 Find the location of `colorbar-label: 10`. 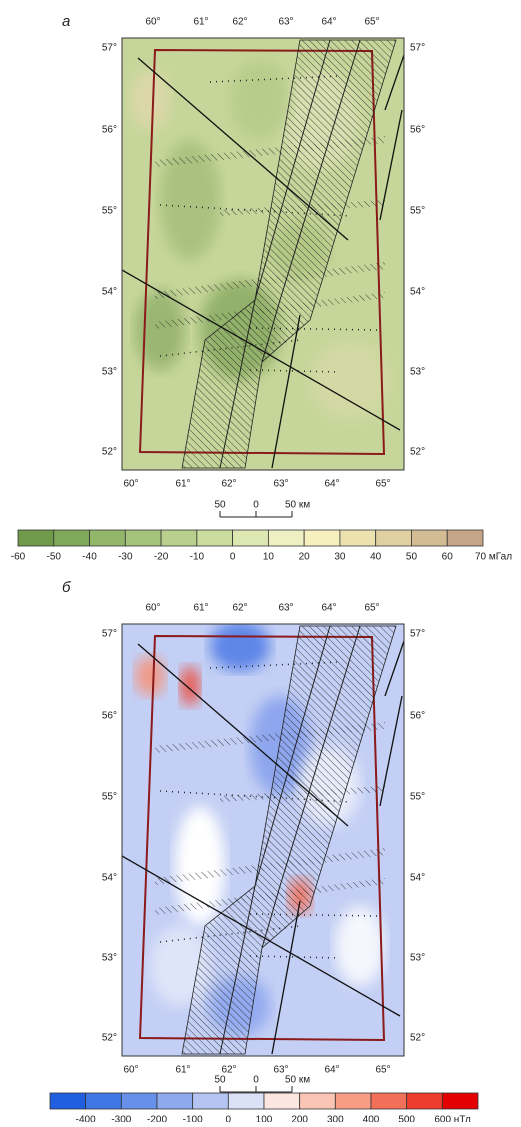

colorbar-label: 10 is located at coordinates (269, 557).